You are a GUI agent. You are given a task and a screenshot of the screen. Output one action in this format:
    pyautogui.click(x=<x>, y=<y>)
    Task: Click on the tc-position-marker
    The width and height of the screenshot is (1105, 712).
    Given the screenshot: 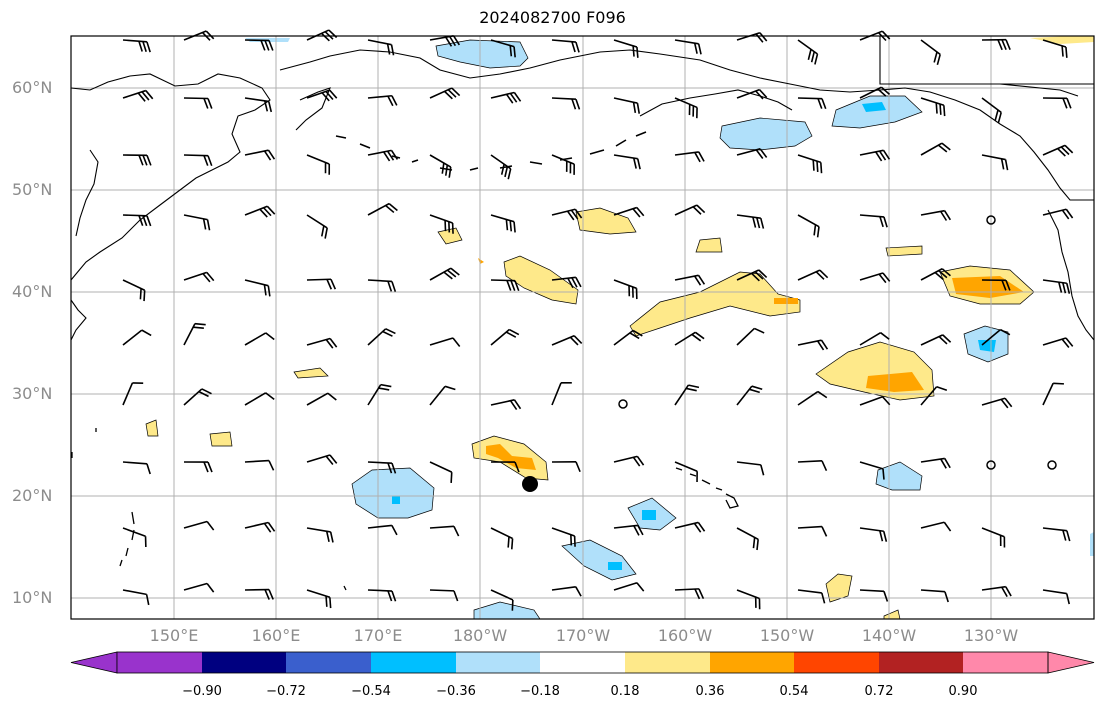 What is the action you would take?
    pyautogui.click(x=530, y=484)
    